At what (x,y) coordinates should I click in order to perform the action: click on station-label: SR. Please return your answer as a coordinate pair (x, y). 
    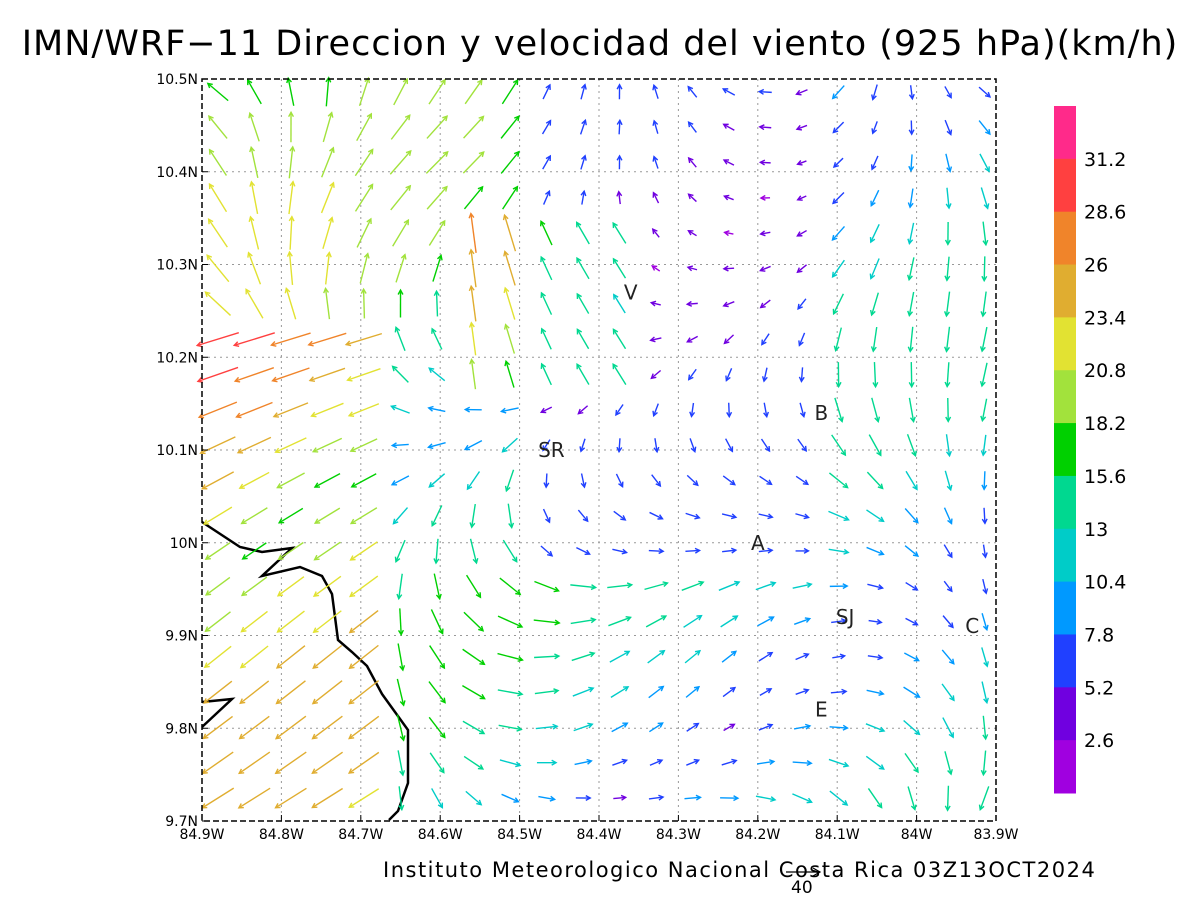
    Looking at the image, I should click on (551, 450).